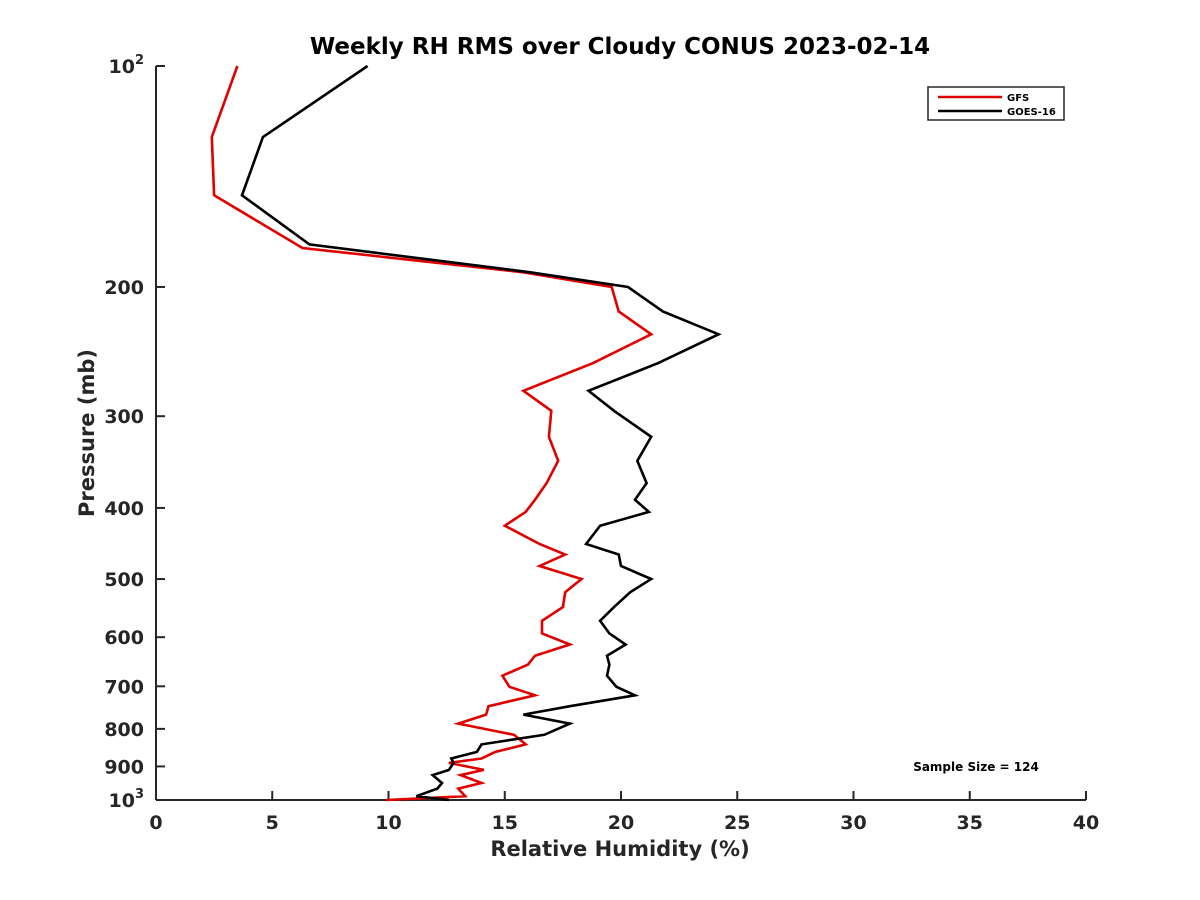 This screenshot has height=900, width=1200. I want to click on y-tick-exponent: 3, so click(139, 794).